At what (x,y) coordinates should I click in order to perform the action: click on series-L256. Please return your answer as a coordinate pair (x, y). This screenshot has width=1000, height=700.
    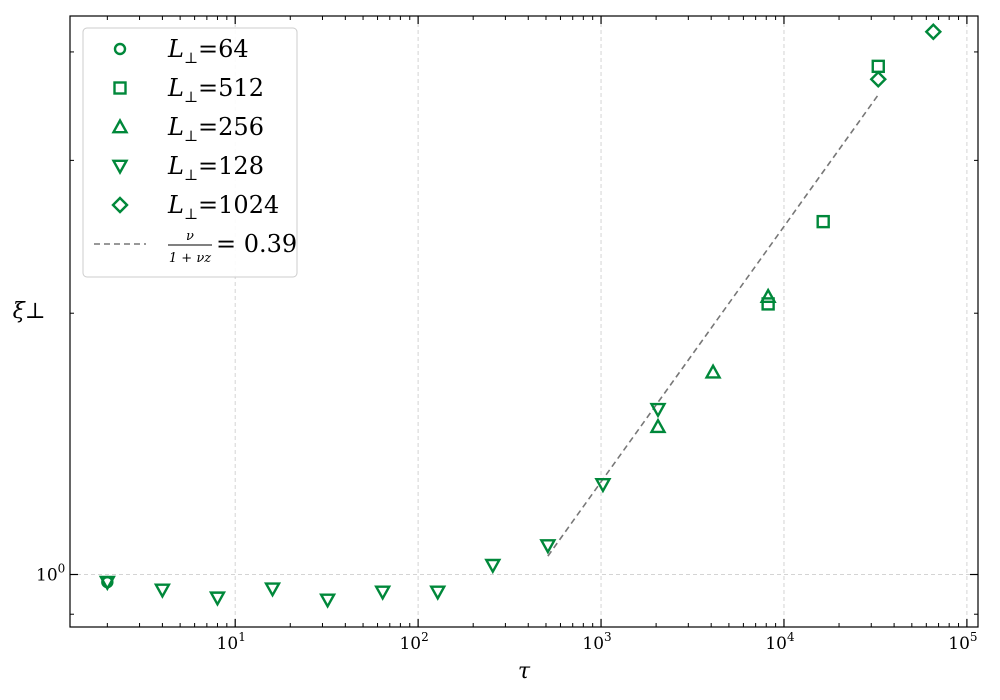
    Looking at the image, I should click on (713, 360).